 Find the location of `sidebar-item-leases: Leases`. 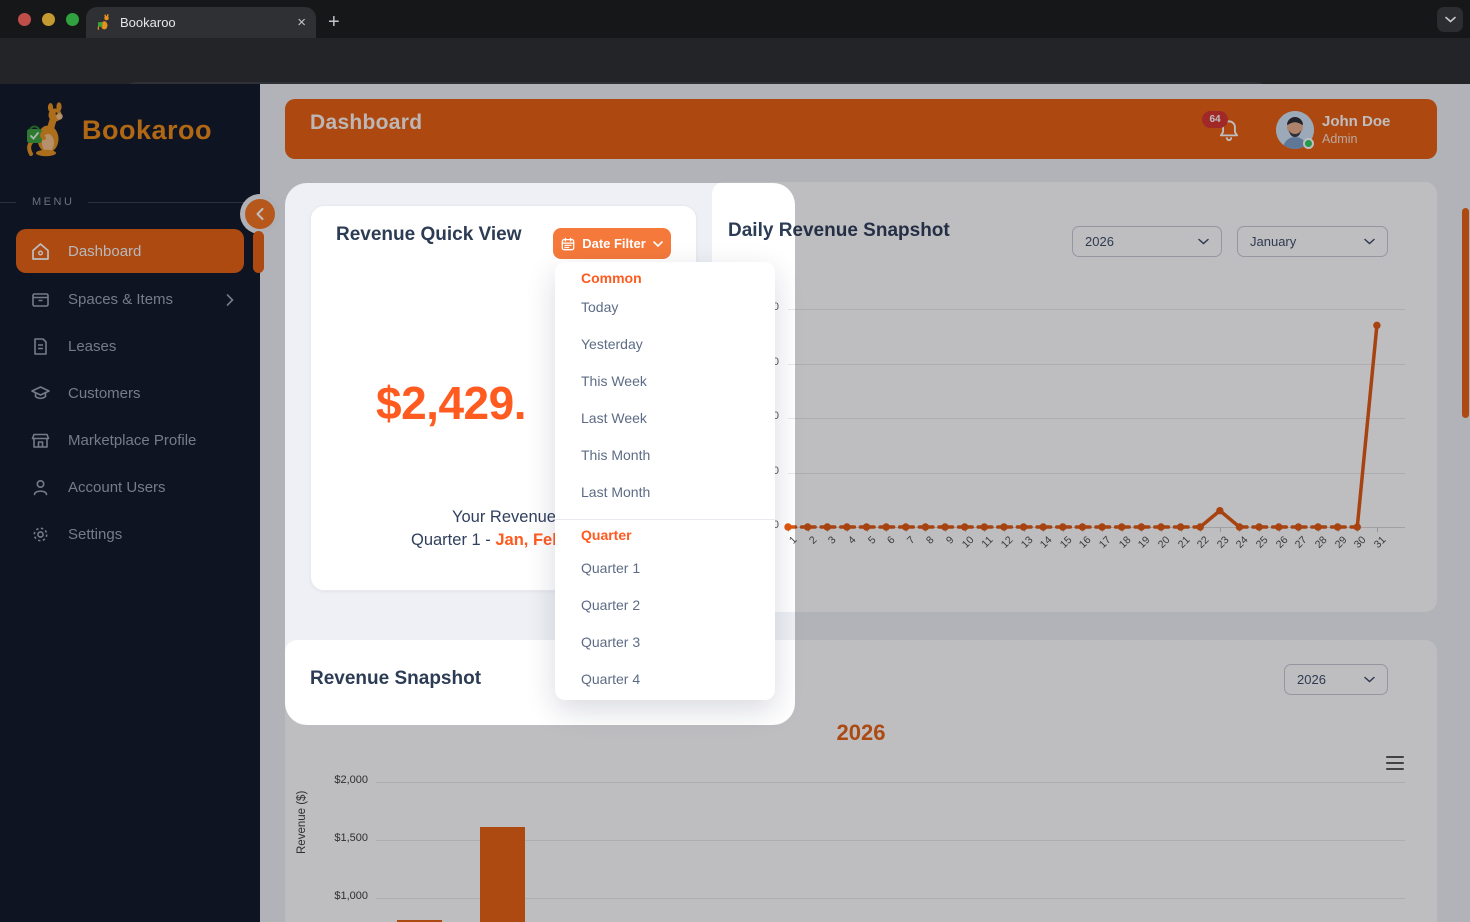

sidebar-item-leases: Leases is located at coordinates (130, 346).